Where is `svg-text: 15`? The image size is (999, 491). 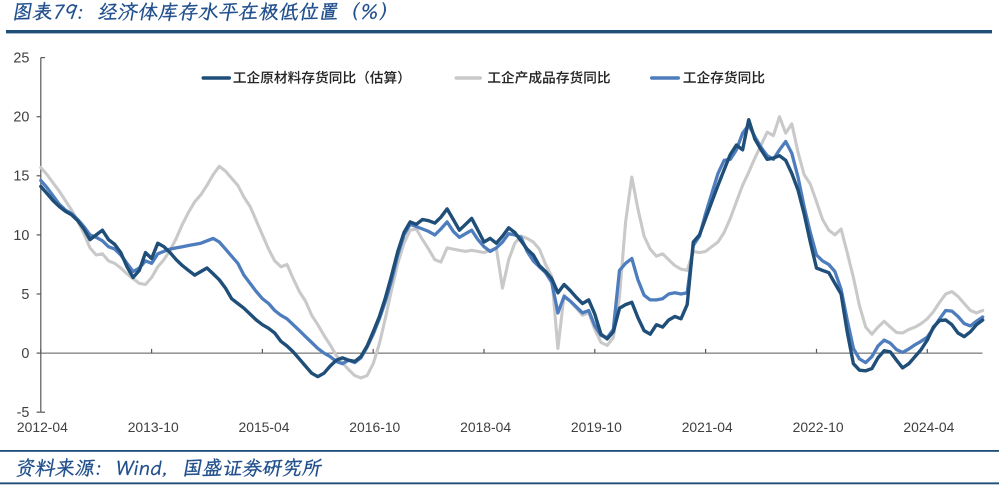 svg-text: 15 is located at coordinates (21, 177).